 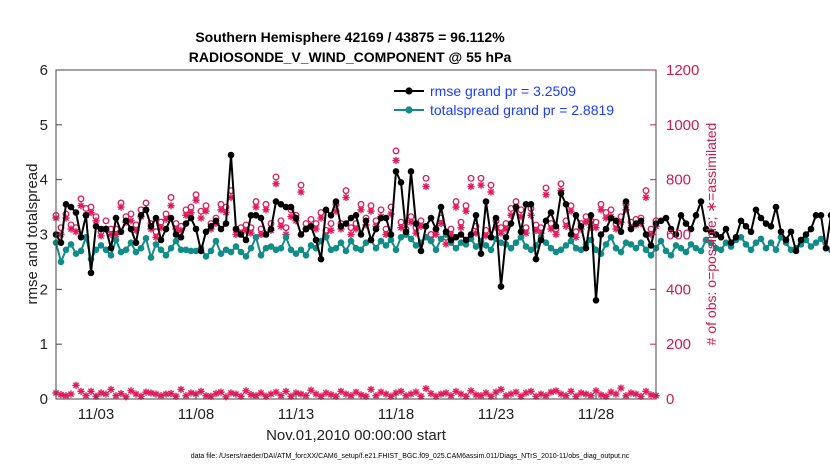 What do you see at coordinates (496, 414) in the screenshot?
I see `x-tick-label: 11/23` at bounding box center [496, 414].